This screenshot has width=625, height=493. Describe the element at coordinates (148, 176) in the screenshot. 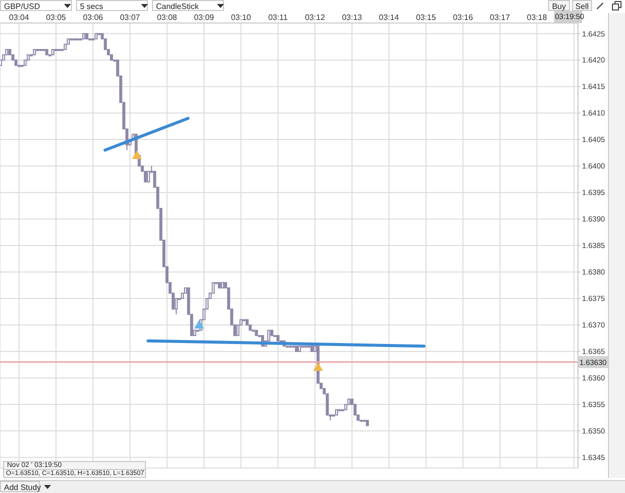

I see `candlestick` at that location.